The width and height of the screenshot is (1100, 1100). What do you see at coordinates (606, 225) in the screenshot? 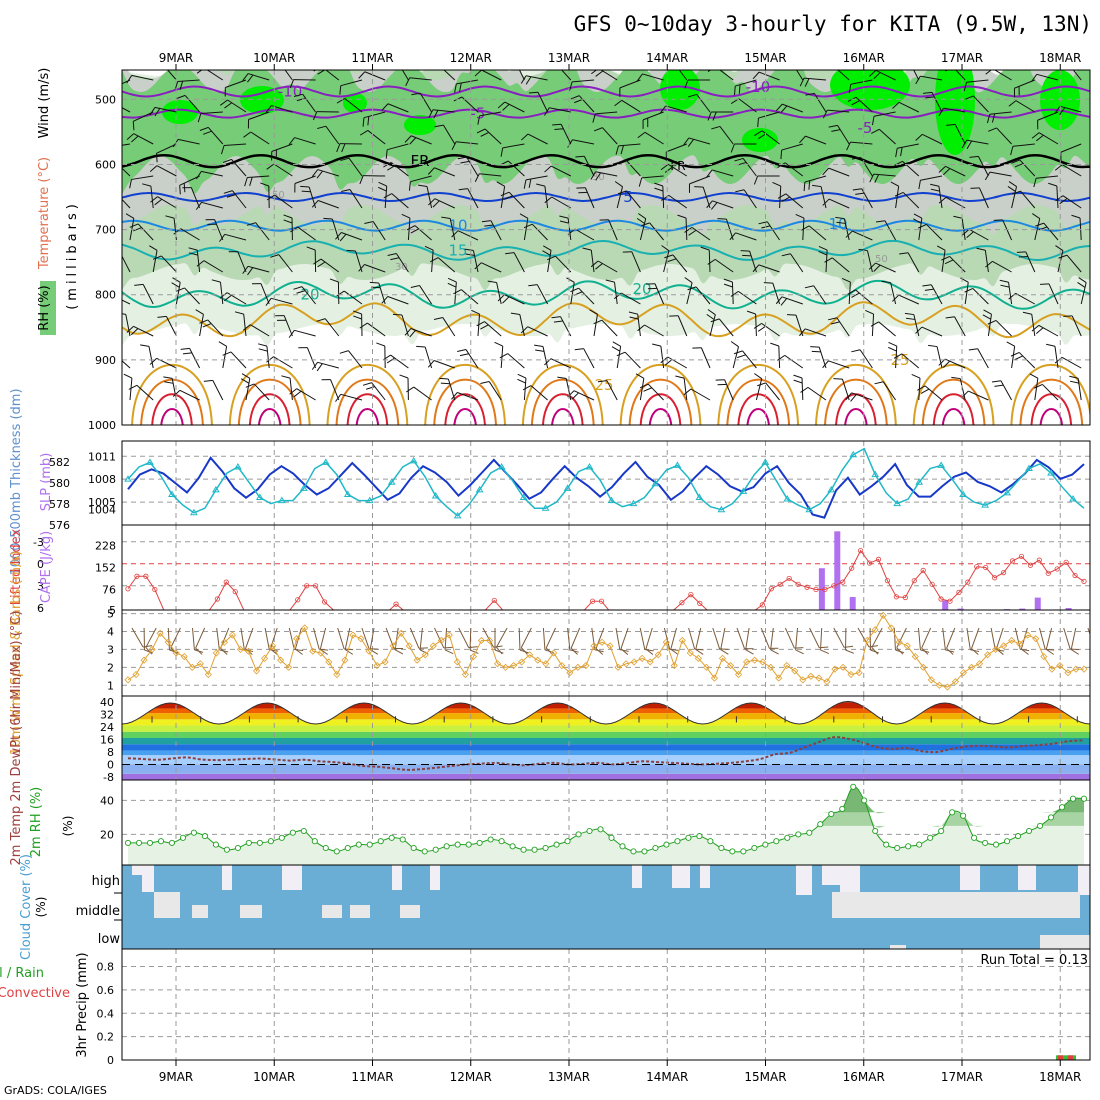
I see `temp-contour` at bounding box center [606, 225].